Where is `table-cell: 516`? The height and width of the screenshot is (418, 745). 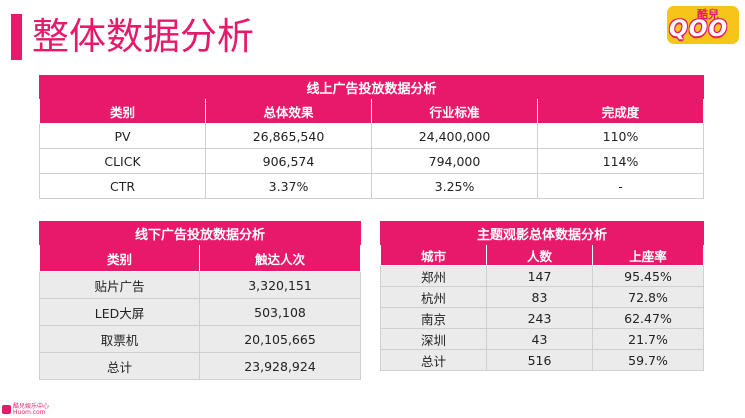
table-cell: 516 is located at coordinates (539, 360).